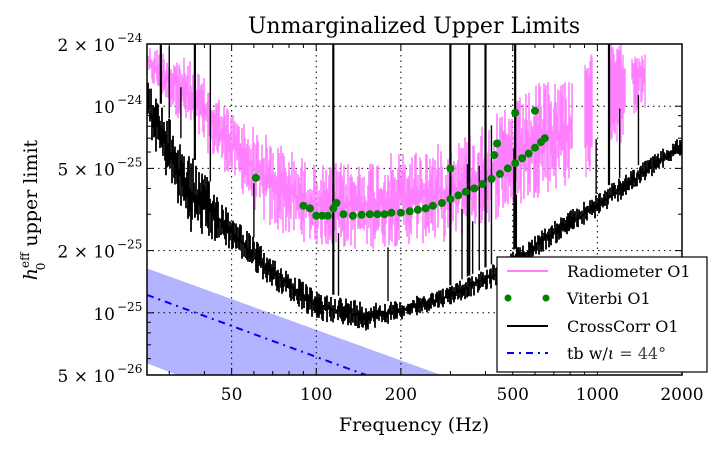  What do you see at coordinates (513, 395) in the screenshot?
I see `x-tick-label: 500` at bounding box center [513, 395].